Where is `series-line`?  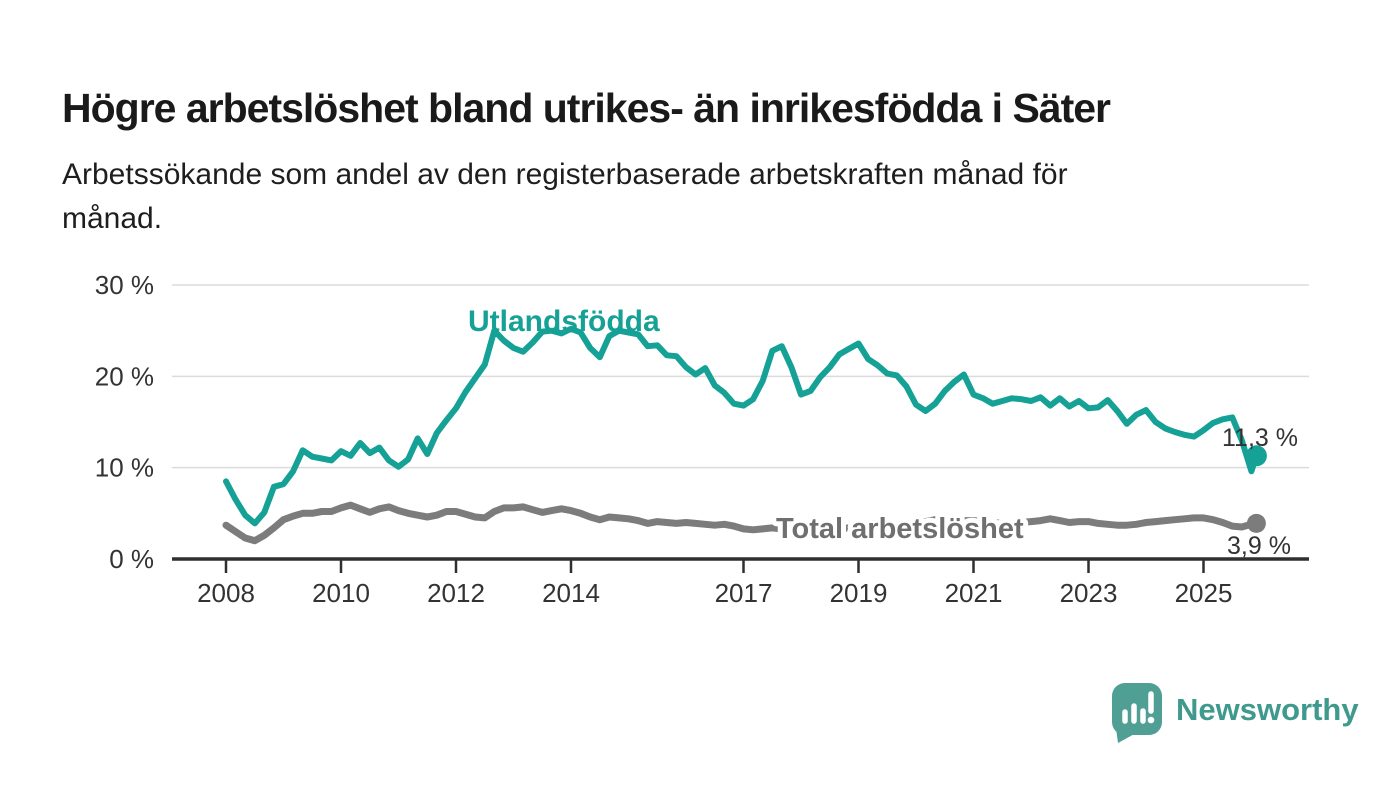 series-line is located at coordinates (741, 523).